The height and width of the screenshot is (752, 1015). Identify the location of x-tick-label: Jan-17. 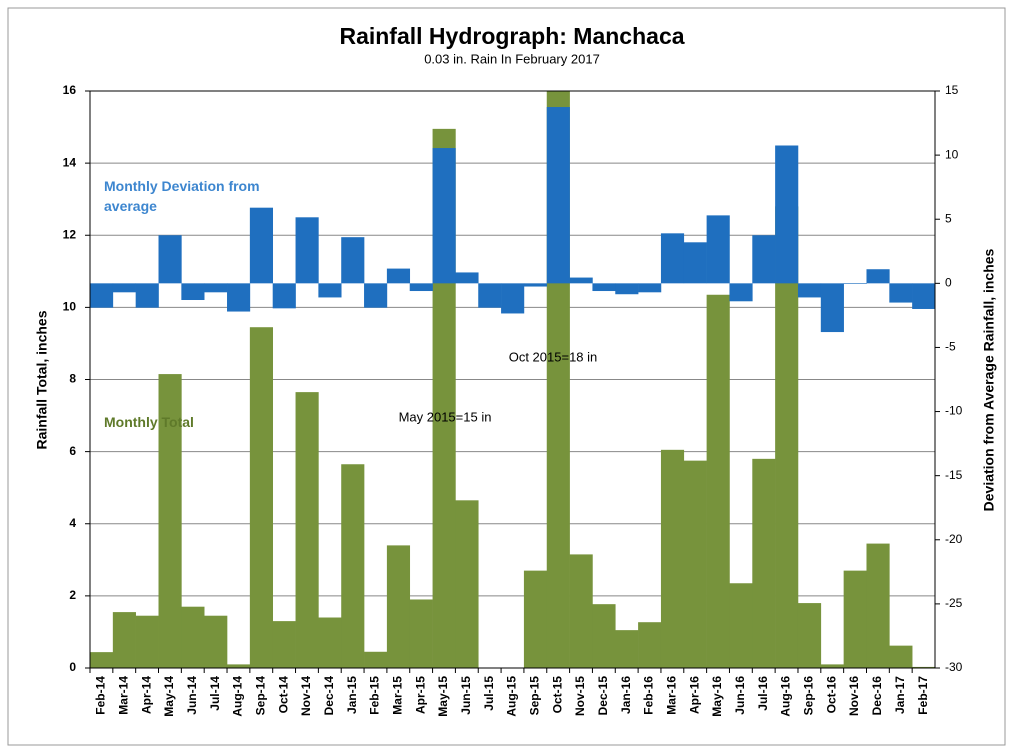
(900, 695).